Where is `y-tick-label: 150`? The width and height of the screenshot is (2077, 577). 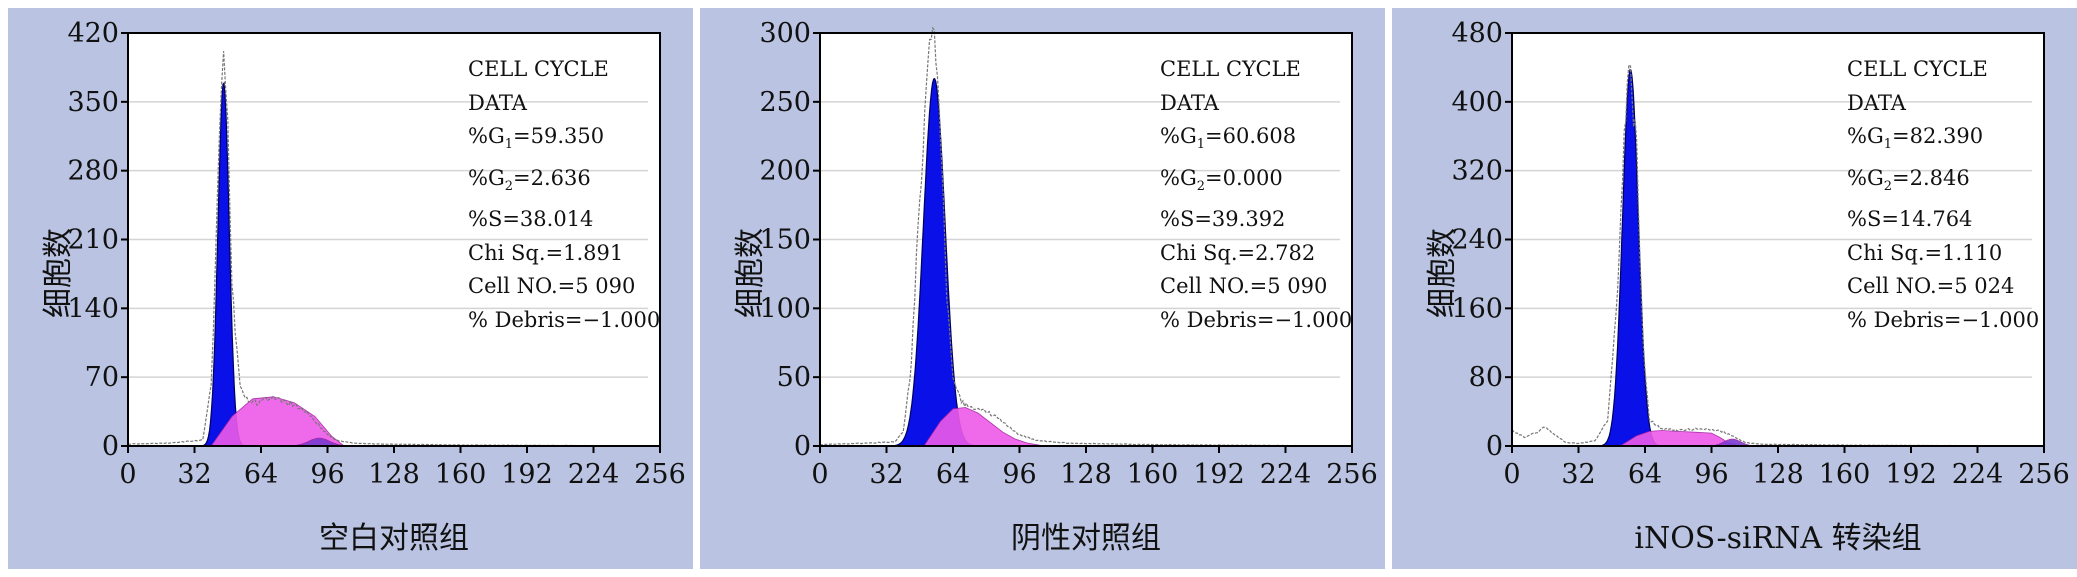 y-tick-label: 150 is located at coordinates (785, 240).